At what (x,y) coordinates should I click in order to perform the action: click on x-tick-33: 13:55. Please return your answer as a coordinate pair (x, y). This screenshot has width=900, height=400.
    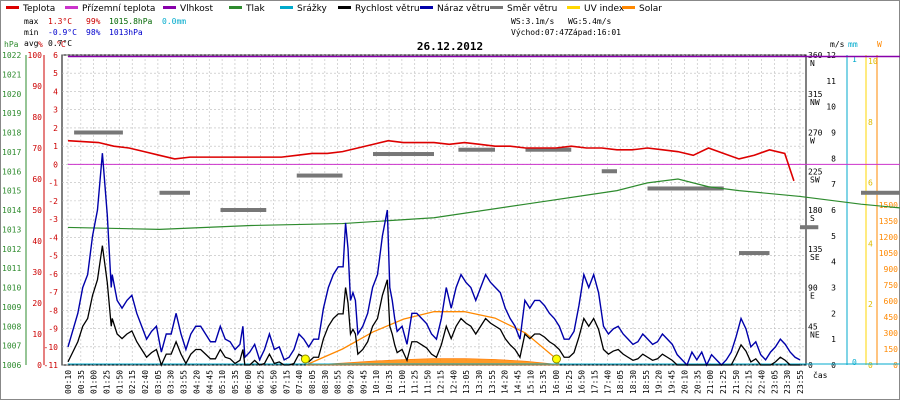
    Looking at the image, I should click on (492, 382).